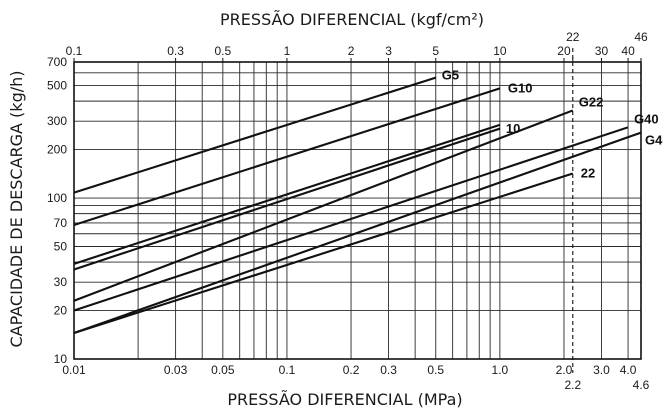 Image resolution: width=663 pixels, height=412 pixels. What do you see at coordinates (573, 37) in the screenshot?
I see `top-tick-label-extra: 22` at bounding box center [573, 37].